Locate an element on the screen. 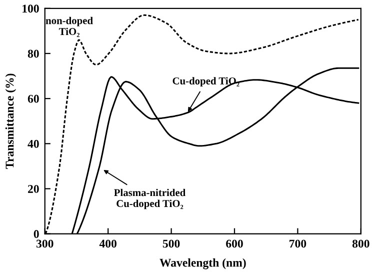 This screenshot has height=280, width=374. x-tick-label: 700 is located at coordinates (298, 244).